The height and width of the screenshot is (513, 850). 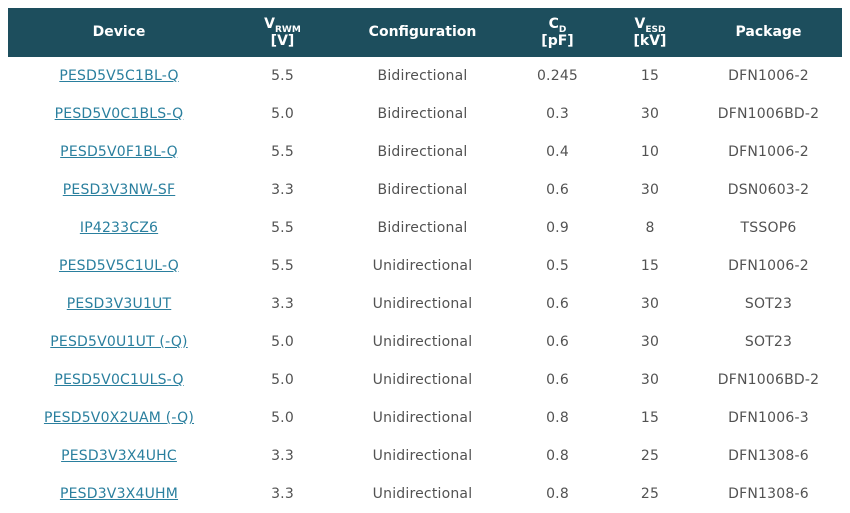 I want to click on device-cell: PESD5V0F1BL-Q, so click(x=119, y=152).